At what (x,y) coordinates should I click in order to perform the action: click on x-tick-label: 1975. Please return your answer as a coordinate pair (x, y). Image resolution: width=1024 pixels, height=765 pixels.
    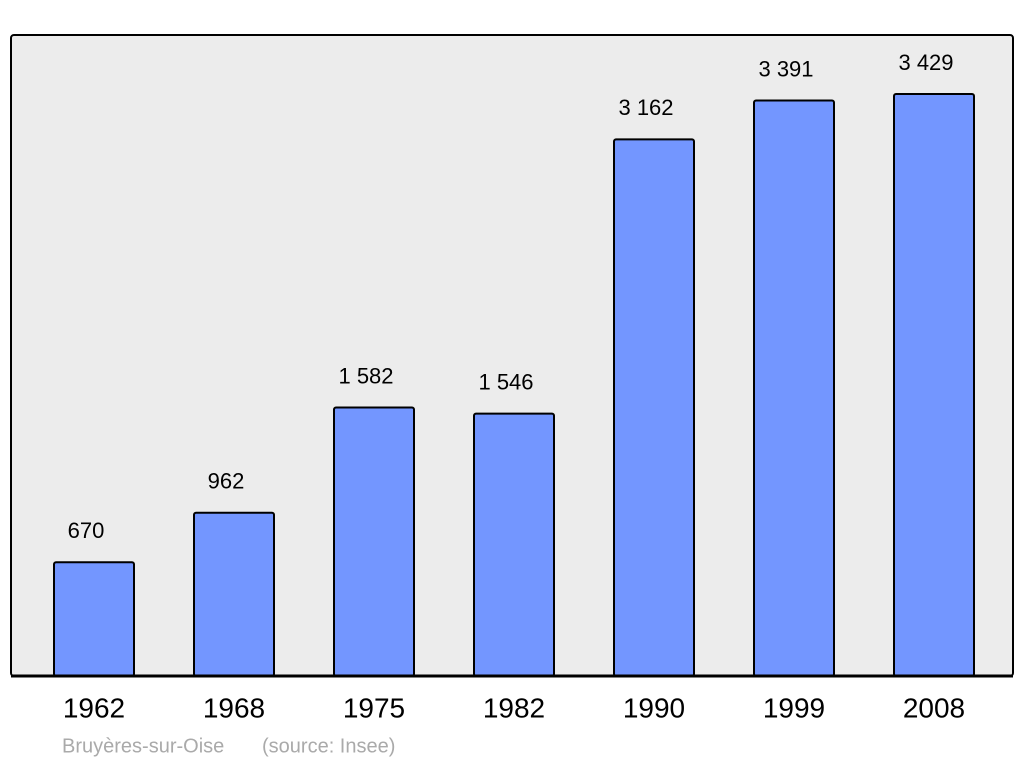
    Looking at the image, I should click on (374, 707).